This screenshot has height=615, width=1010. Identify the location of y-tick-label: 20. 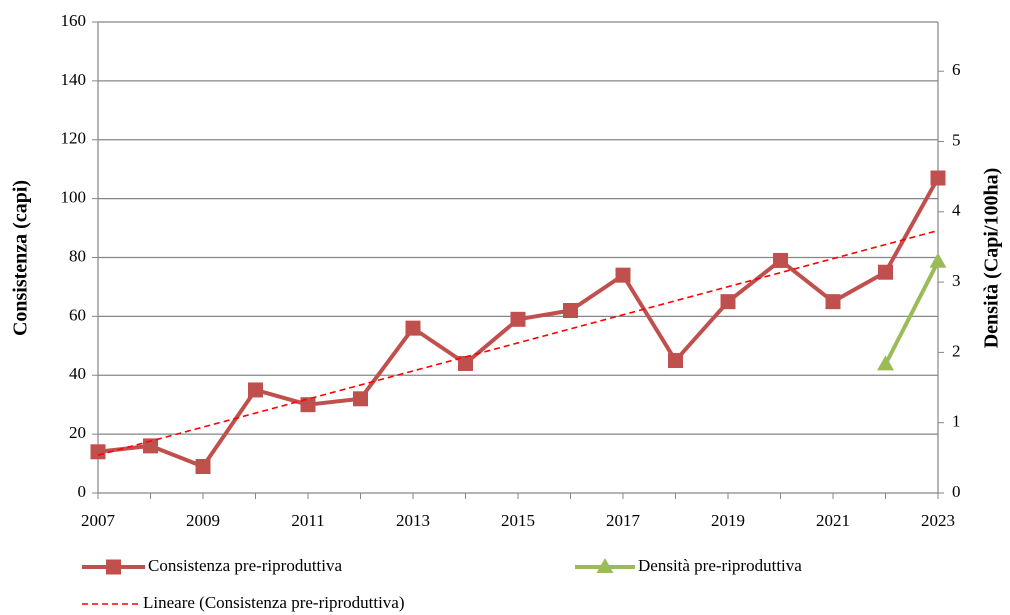
(77, 432).